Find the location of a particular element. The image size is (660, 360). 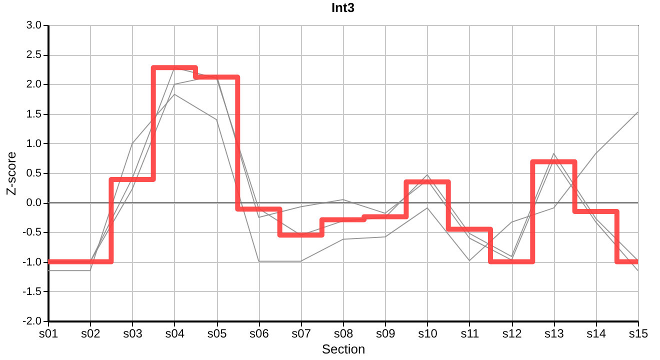

x-tick-label: s13 is located at coordinates (554, 333).